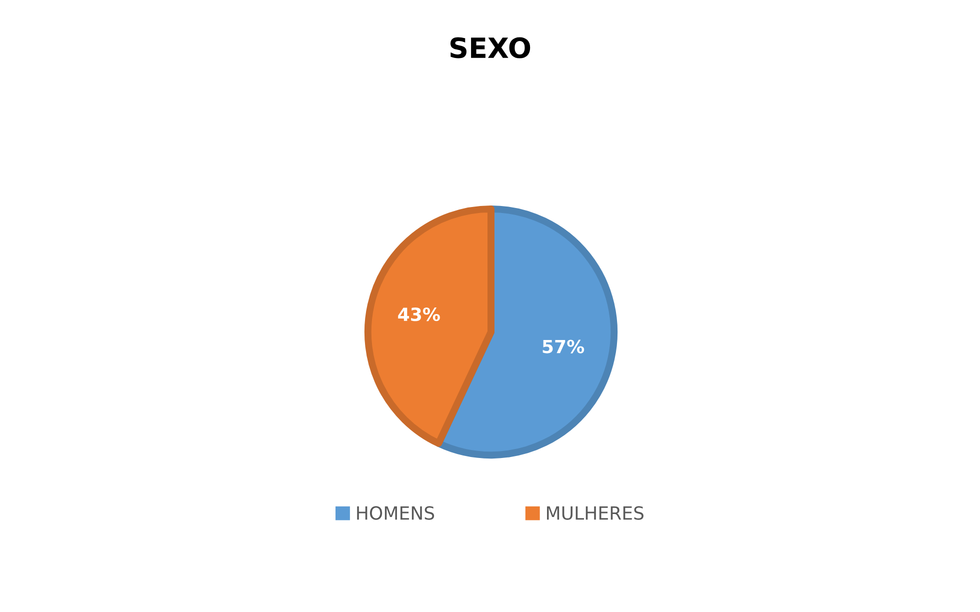  I want to click on legend-label: MULHERES, so click(595, 513).